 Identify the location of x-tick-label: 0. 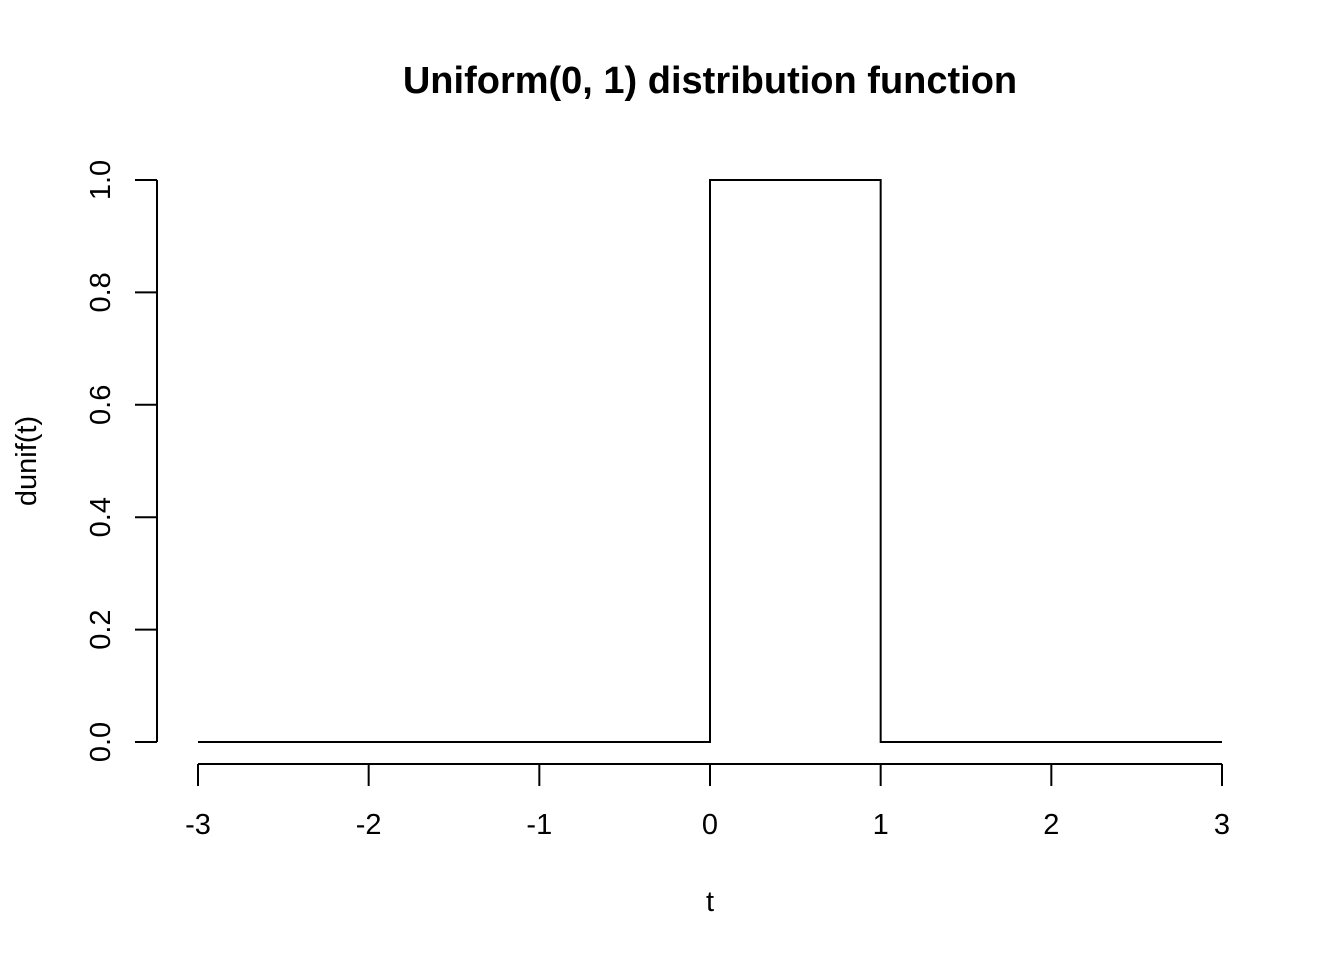
(710, 825).